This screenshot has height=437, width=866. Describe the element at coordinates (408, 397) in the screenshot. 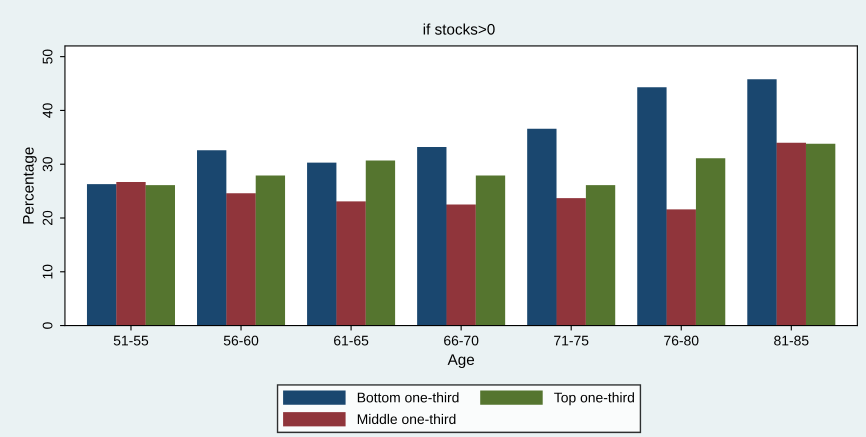

I see `legend-label: Bottom one-third` at that location.